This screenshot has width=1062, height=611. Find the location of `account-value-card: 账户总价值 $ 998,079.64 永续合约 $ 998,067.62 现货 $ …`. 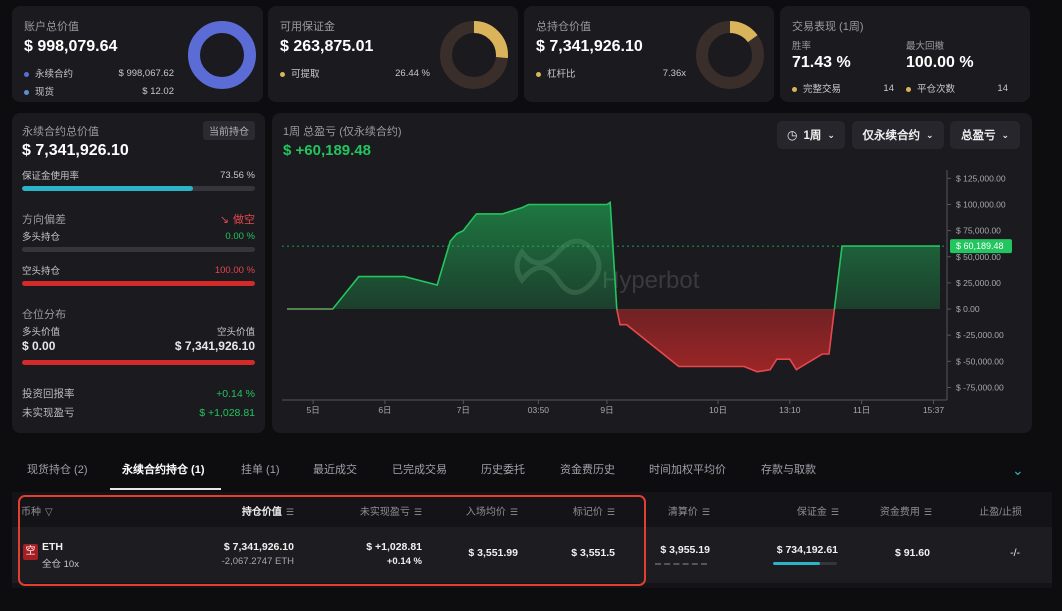

account-value-card: 账户总价值 $ 998,079.64 永续合约 $ 998,067.62 现货 $ … is located at coordinates (137, 54).